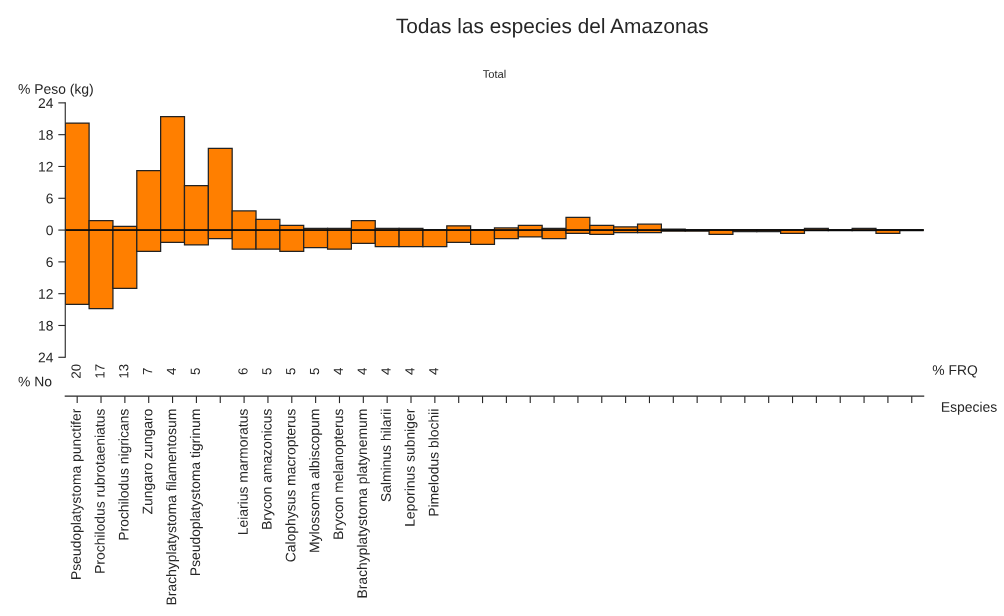 The height and width of the screenshot is (616, 1004). I want to click on chart-subtitle: Total, so click(494, 73).